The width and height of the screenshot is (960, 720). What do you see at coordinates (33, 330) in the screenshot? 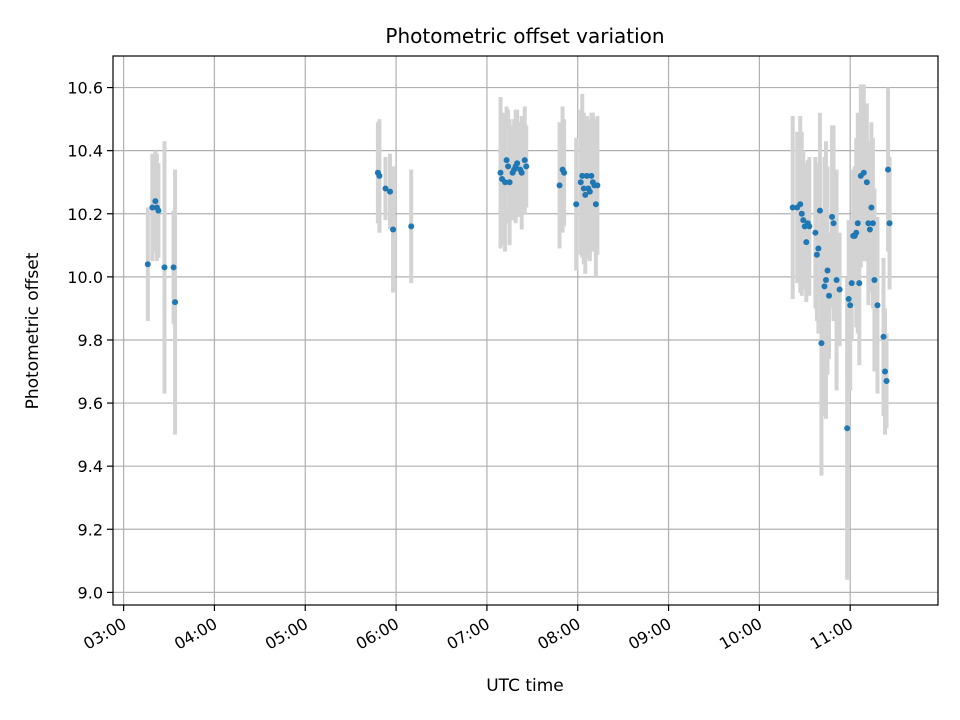
I see `y-axis-label: Photometric offset` at bounding box center [33, 330].